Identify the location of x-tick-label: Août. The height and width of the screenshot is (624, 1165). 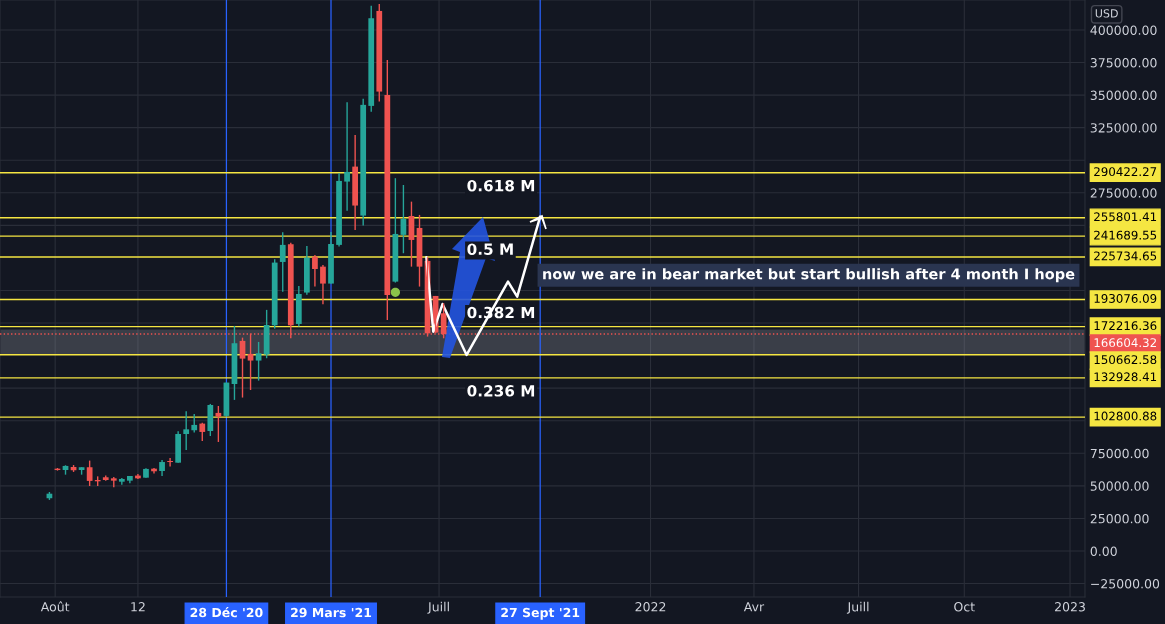
(55, 606).